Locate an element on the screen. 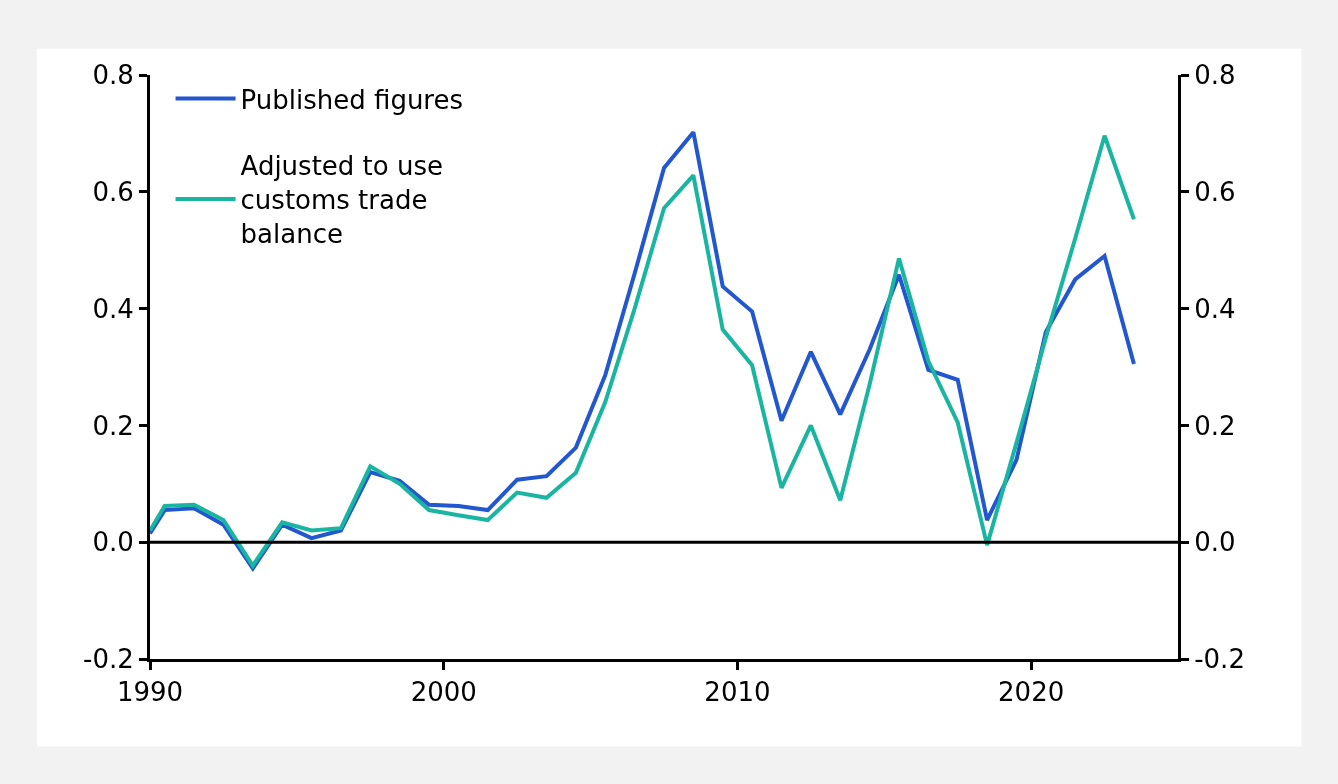 Image resolution: width=1338 pixels, height=784 pixels. y-tick-label: 0.6 is located at coordinates (113, 191).